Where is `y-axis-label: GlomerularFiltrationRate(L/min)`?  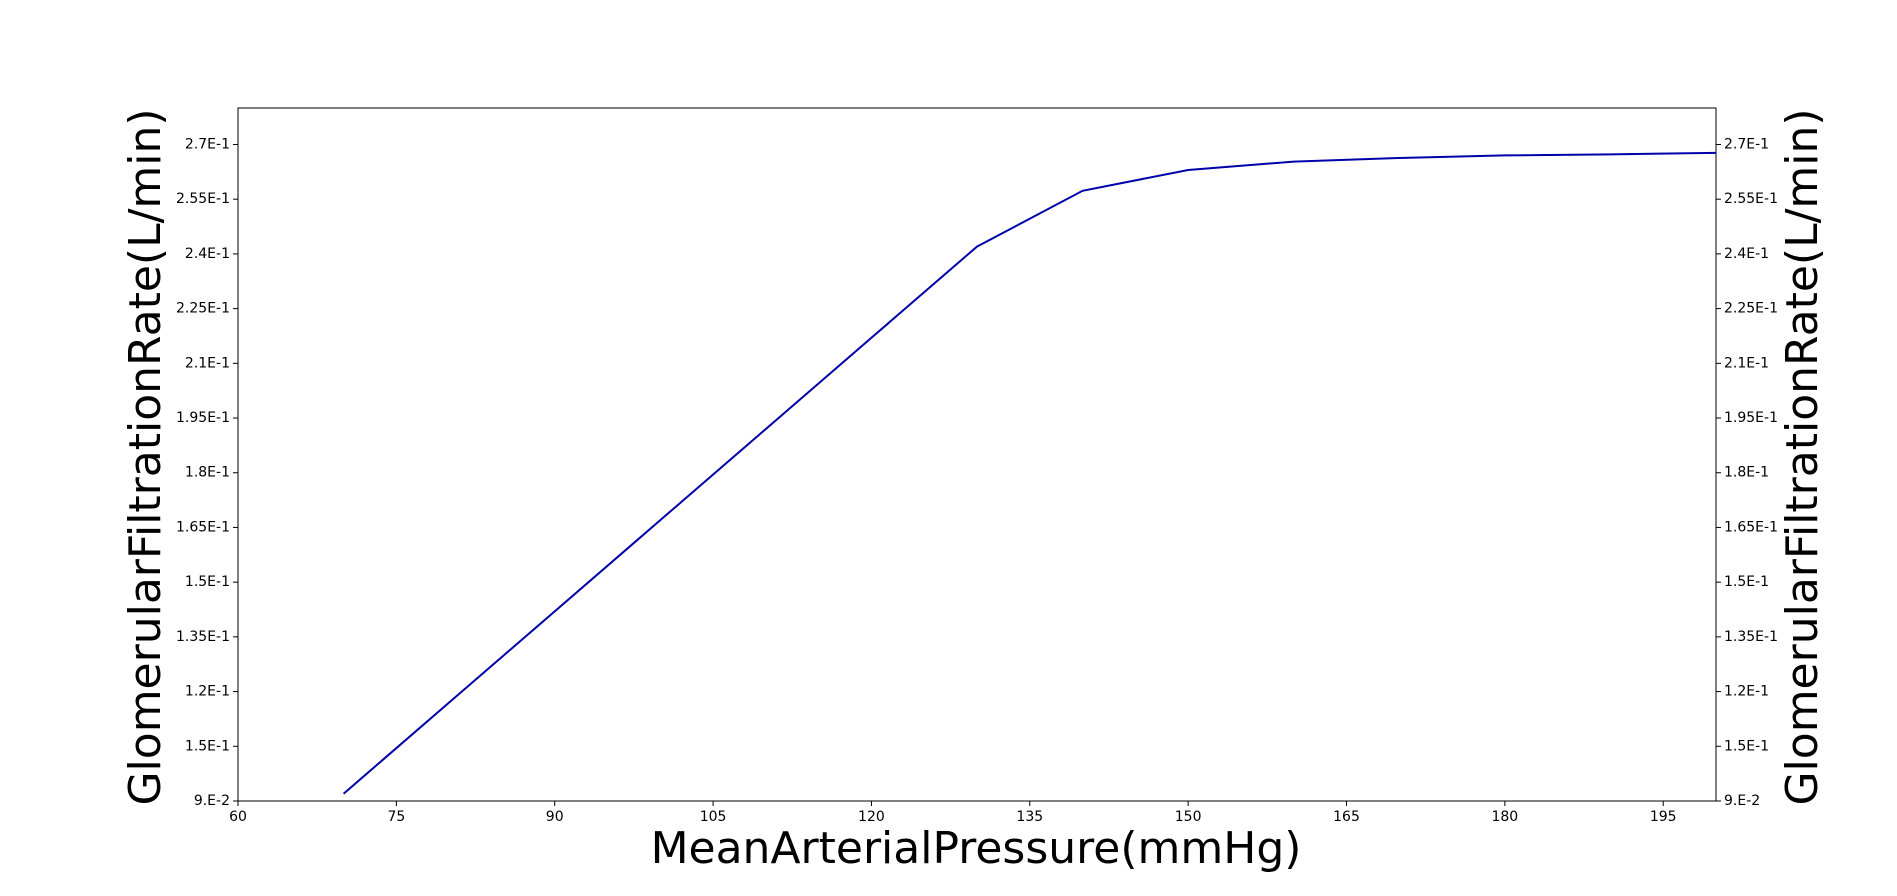 y-axis-label: GlomerularFiltrationRate(L/min) is located at coordinates (145, 456).